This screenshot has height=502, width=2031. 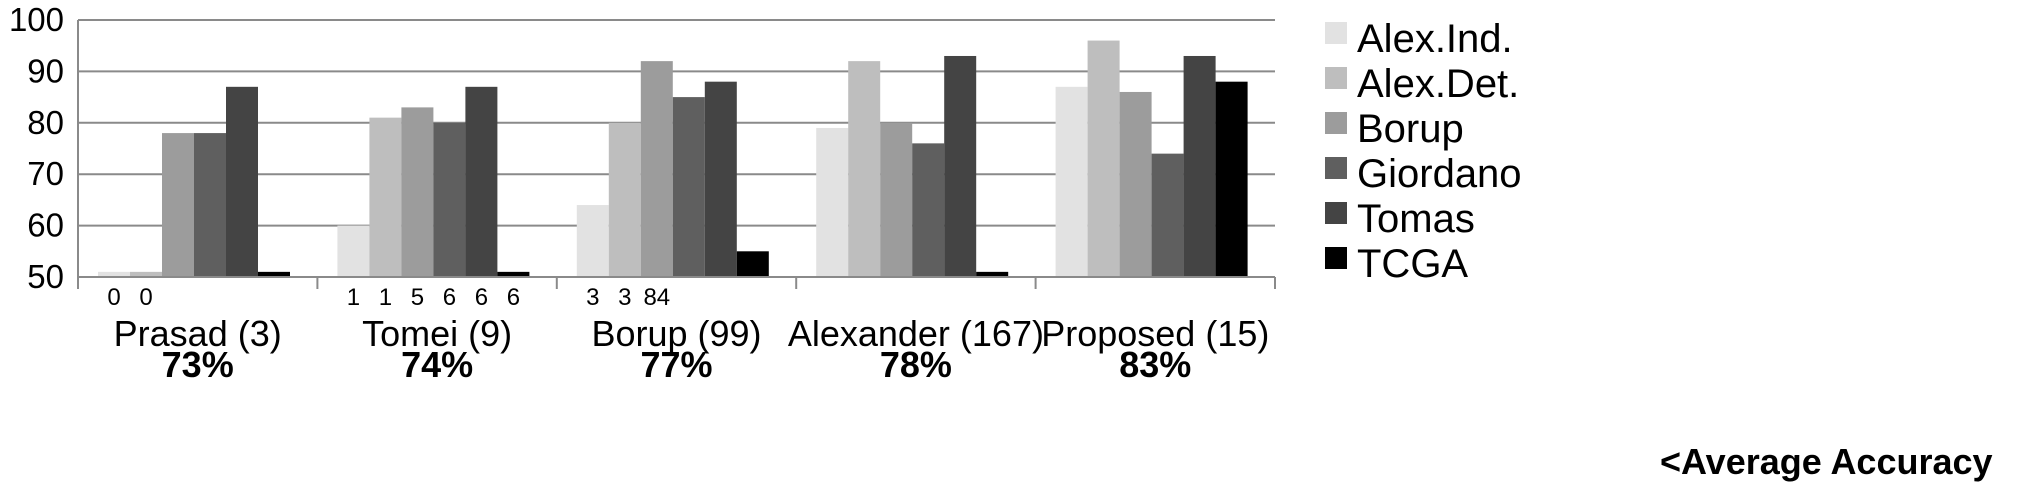 What do you see at coordinates (146, 274) in the screenshot?
I see `bar-alex-det--0` at bounding box center [146, 274].